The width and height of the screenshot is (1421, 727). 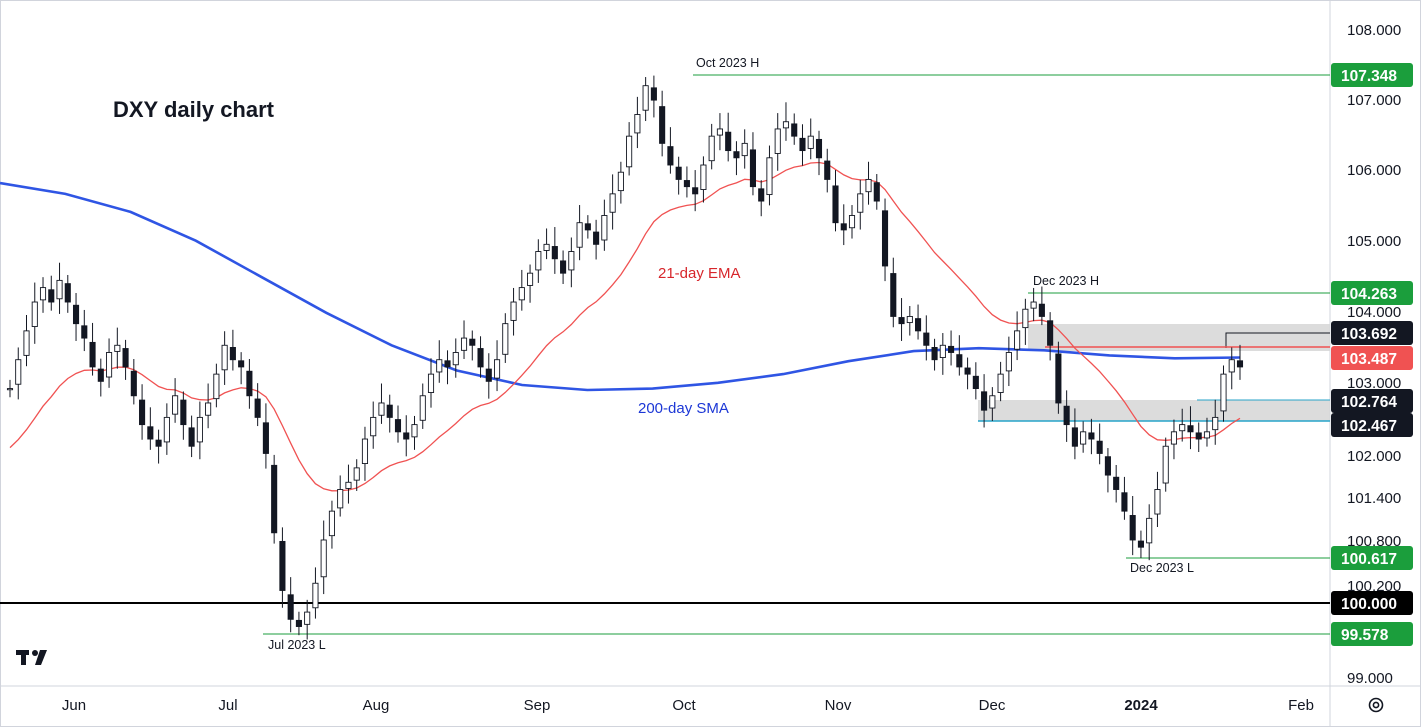 I want to click on price-tag-100000: 100.000, so click(x=1369, y=604).